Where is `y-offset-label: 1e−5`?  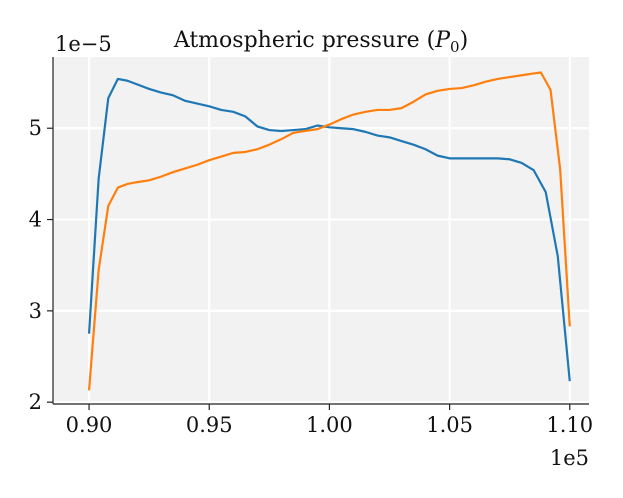 y-offset-label: 1e−5 is located at coordinates (83, 44).